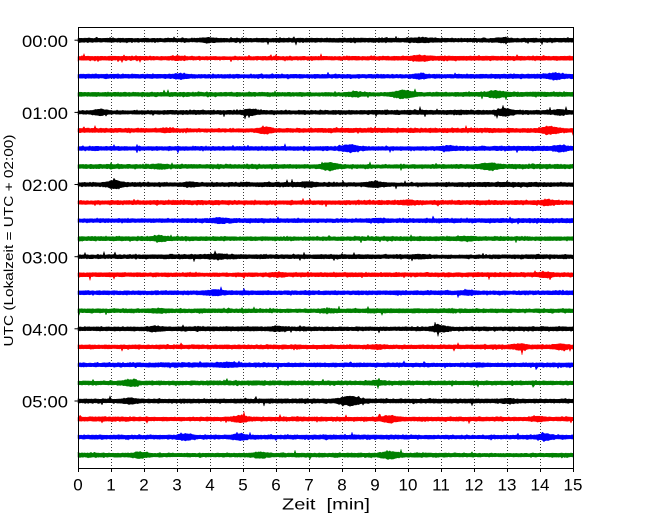 The image size is (650, 525). What do you see at coordinates (45, 329) in the screenshot?
I see `svg-text: 04:00` at bounding box center [45, 329].